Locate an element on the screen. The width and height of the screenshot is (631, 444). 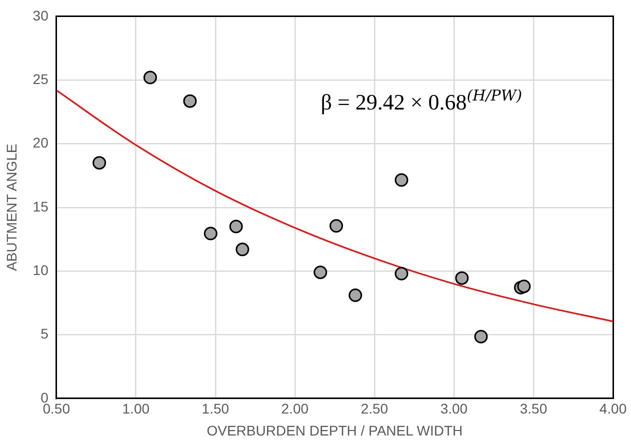
y-tick-label: 20 is located at coordinates (40, 142).